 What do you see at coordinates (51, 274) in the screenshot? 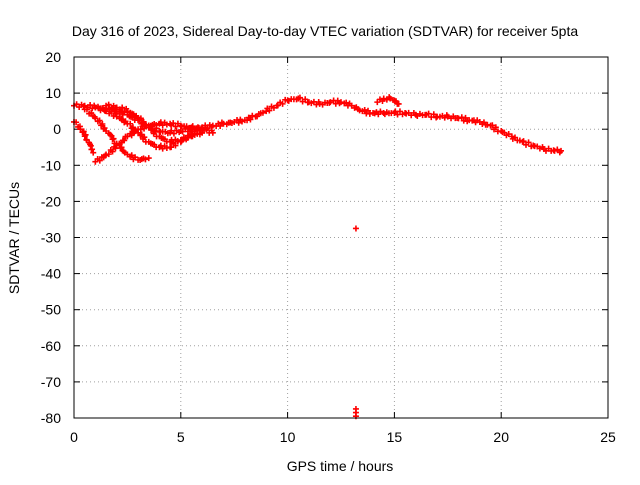
I see `y-tick-label: -40` at bounding box center [51, 274].